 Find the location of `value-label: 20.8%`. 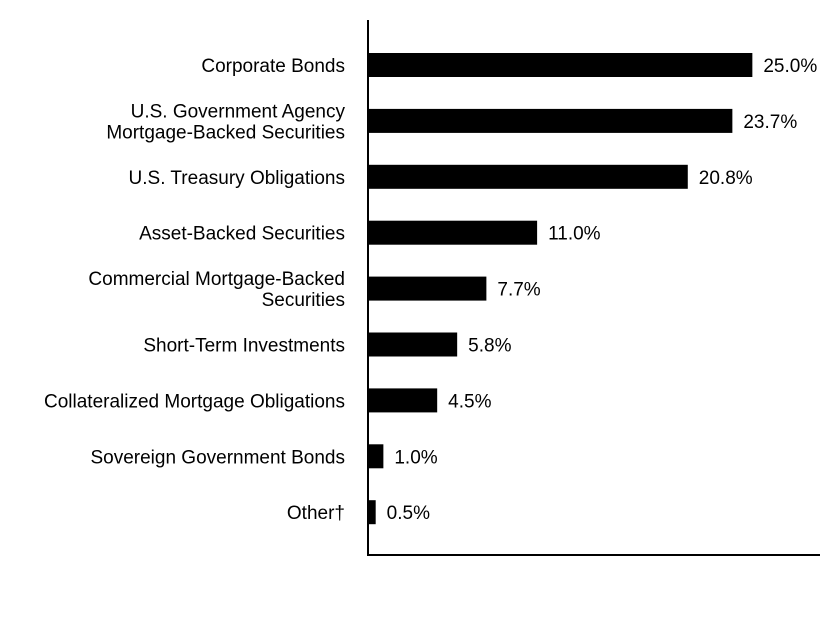

value-label: 20.8% is located at coordinates (726, 178).